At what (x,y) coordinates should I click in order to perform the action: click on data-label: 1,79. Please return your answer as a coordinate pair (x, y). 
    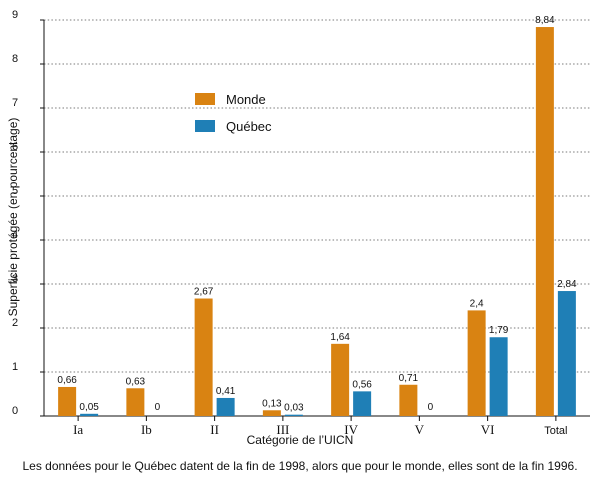
    Looking at the image, I should click on (499, 330).